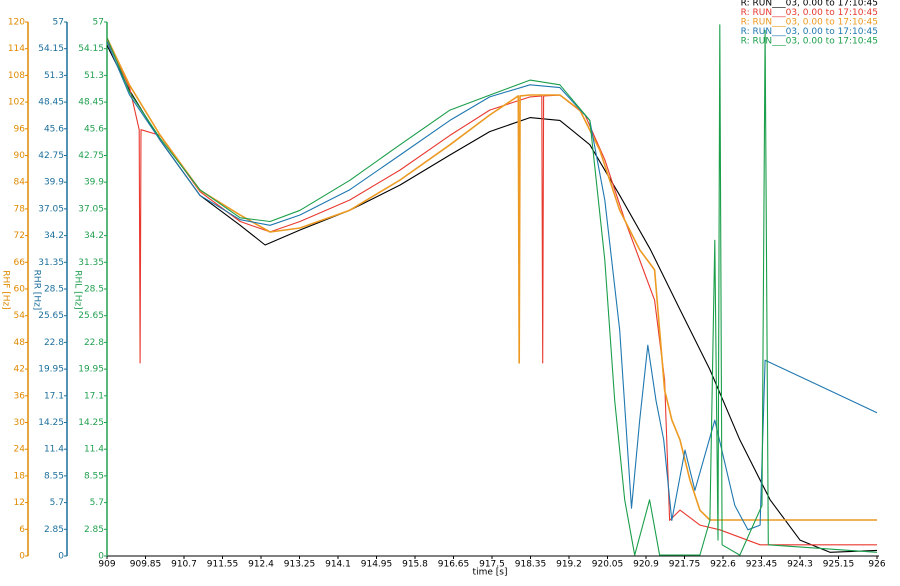 The height and width of the screenshot is (586, 900). Describe the element at coordinates (646, 565) in the screenshot. I see `x-tick-label: 920.9` at that location.